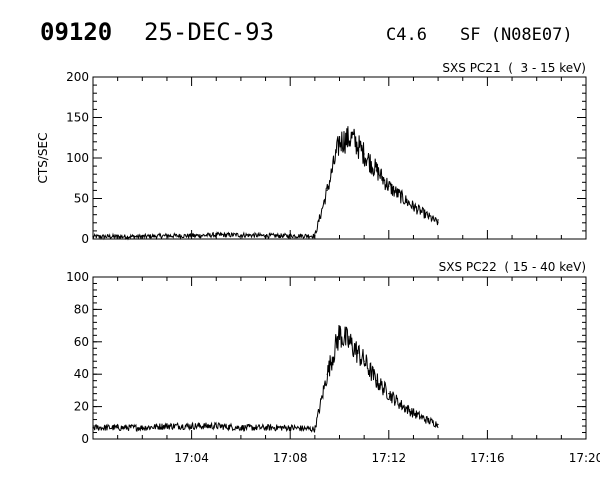 This screenshot has width=600, height=480. I want to click on y-tick-label: 50, so click(81, 199).